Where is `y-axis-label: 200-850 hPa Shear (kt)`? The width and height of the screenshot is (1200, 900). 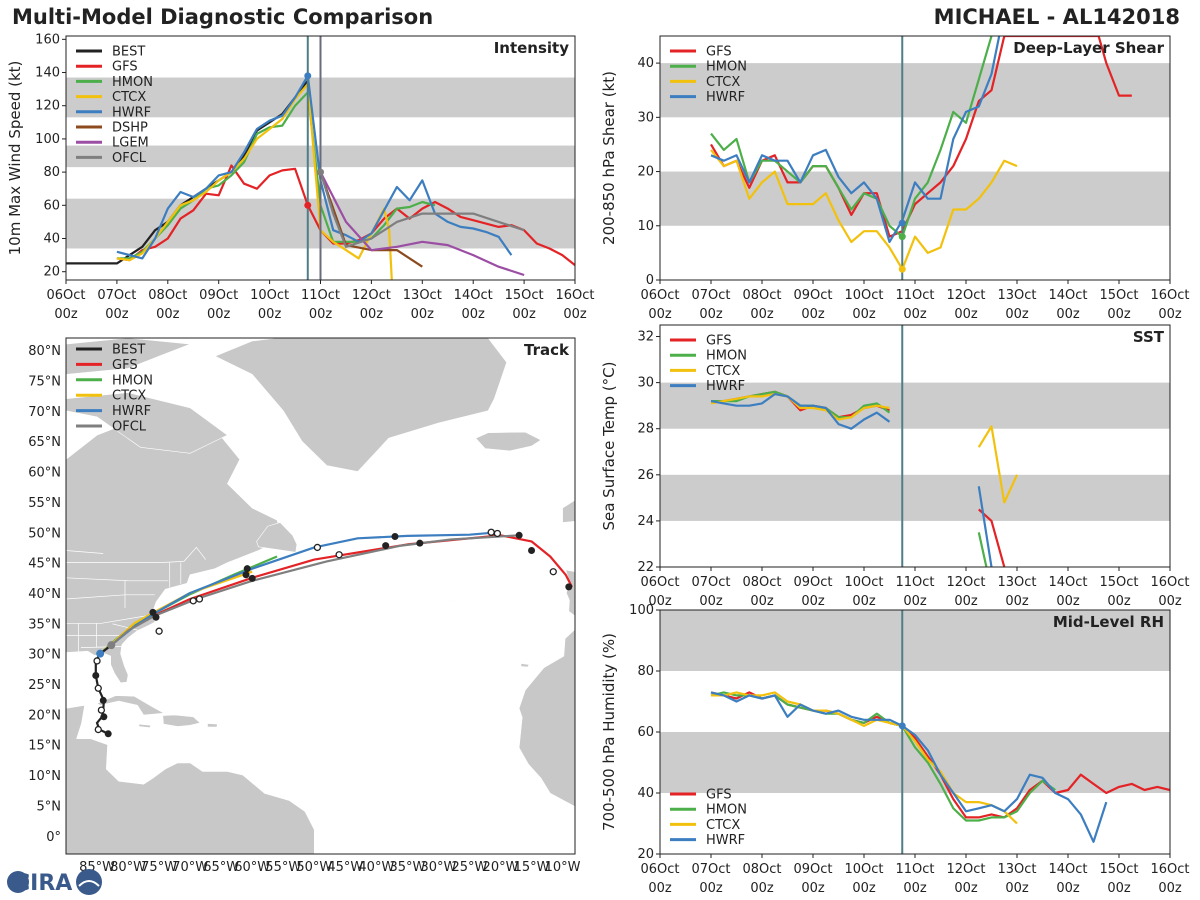
y-axis-label: 200-850 hPa Shear (kt) is located at coordinates (609, 158).